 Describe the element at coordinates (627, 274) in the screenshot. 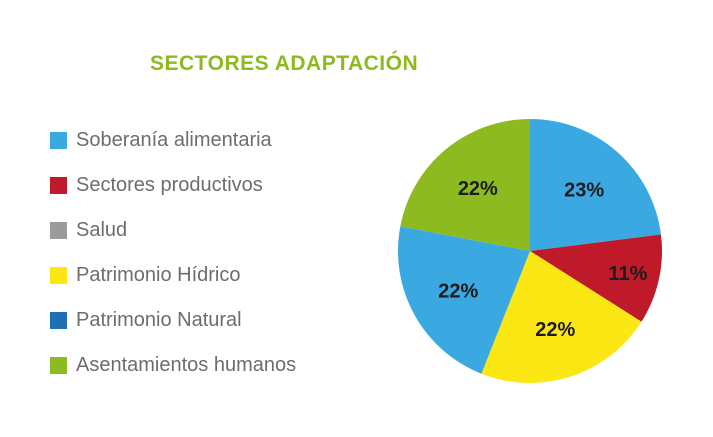

I see `slice-label: 11%` at that location.